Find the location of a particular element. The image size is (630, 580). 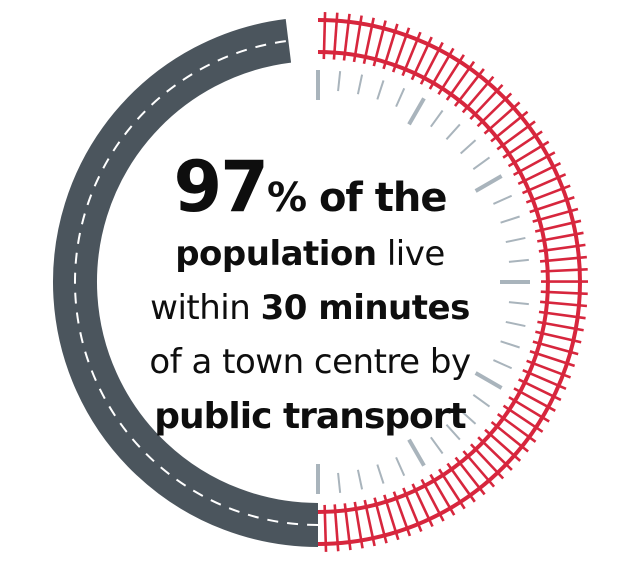

headline-line-2: population live is located at coordinates (310, 254).